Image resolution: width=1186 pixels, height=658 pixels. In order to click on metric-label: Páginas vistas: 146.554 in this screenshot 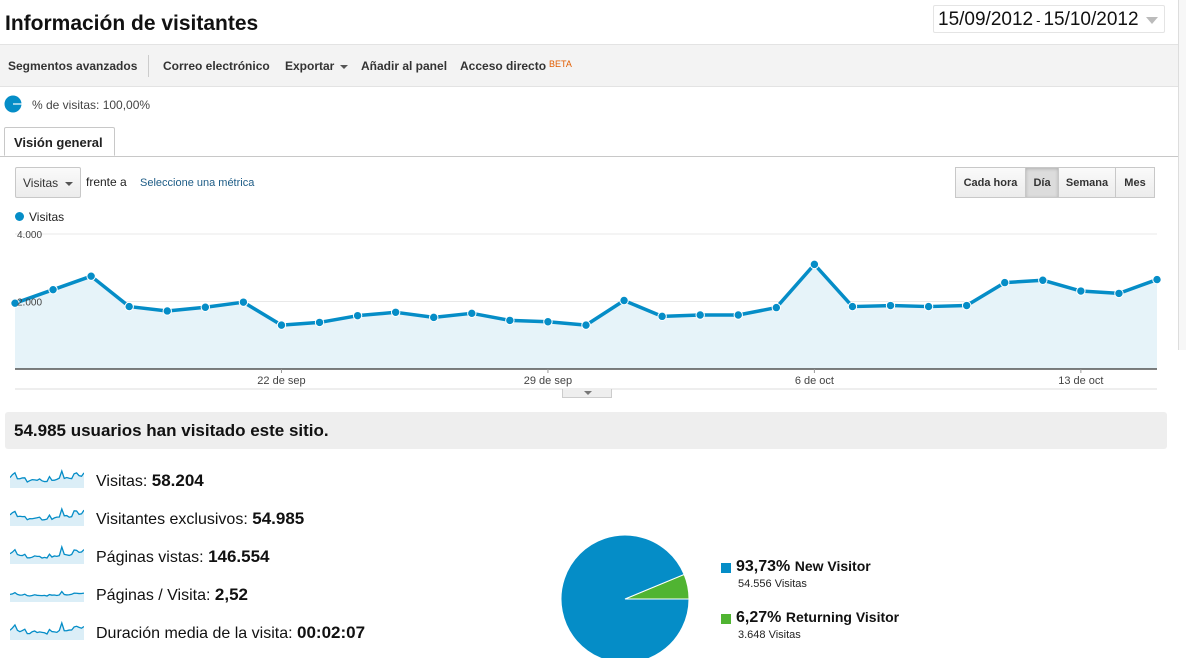, I will do `click(183, 557)`.